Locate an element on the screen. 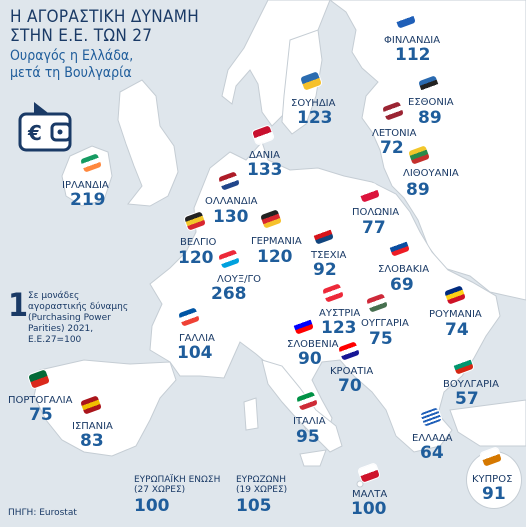 The width and height of the screenshot is (526, 527). country-value-luxembourg: 268 is located at coordinates (229, 294).